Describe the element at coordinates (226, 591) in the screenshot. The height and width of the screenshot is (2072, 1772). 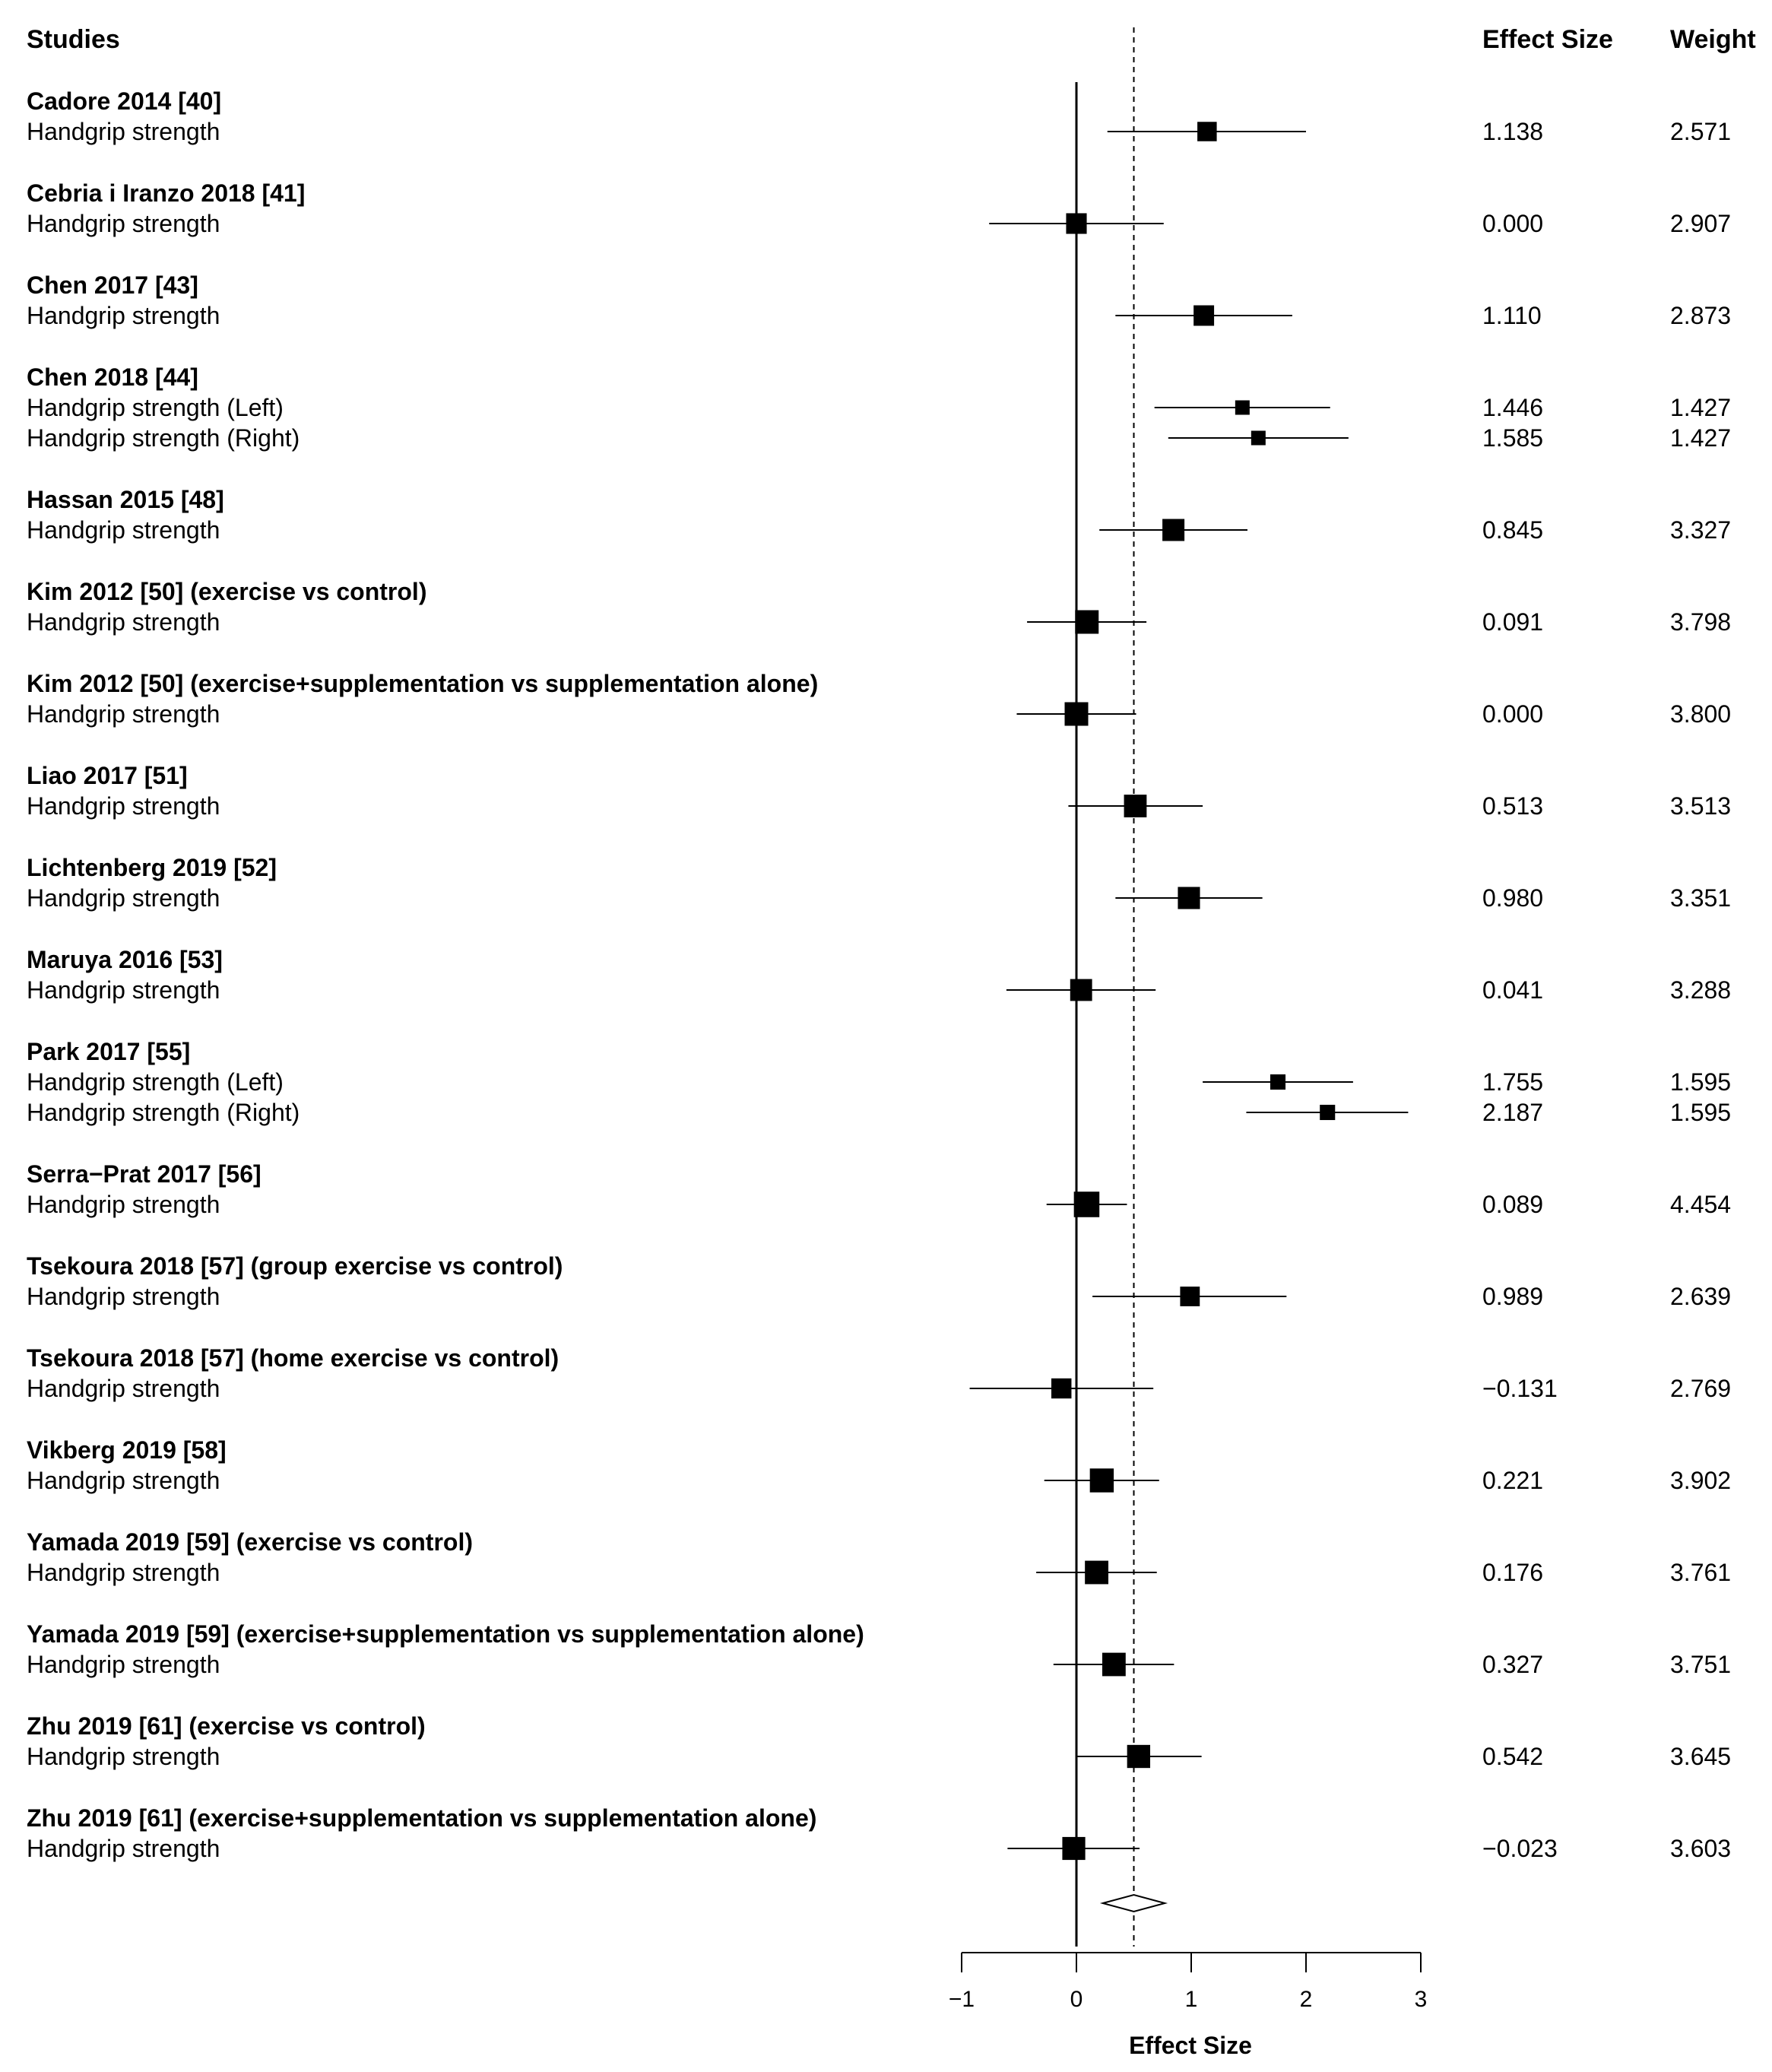
I see `study-name: Kim 2012 [50] (exercise vs control)` at that location.